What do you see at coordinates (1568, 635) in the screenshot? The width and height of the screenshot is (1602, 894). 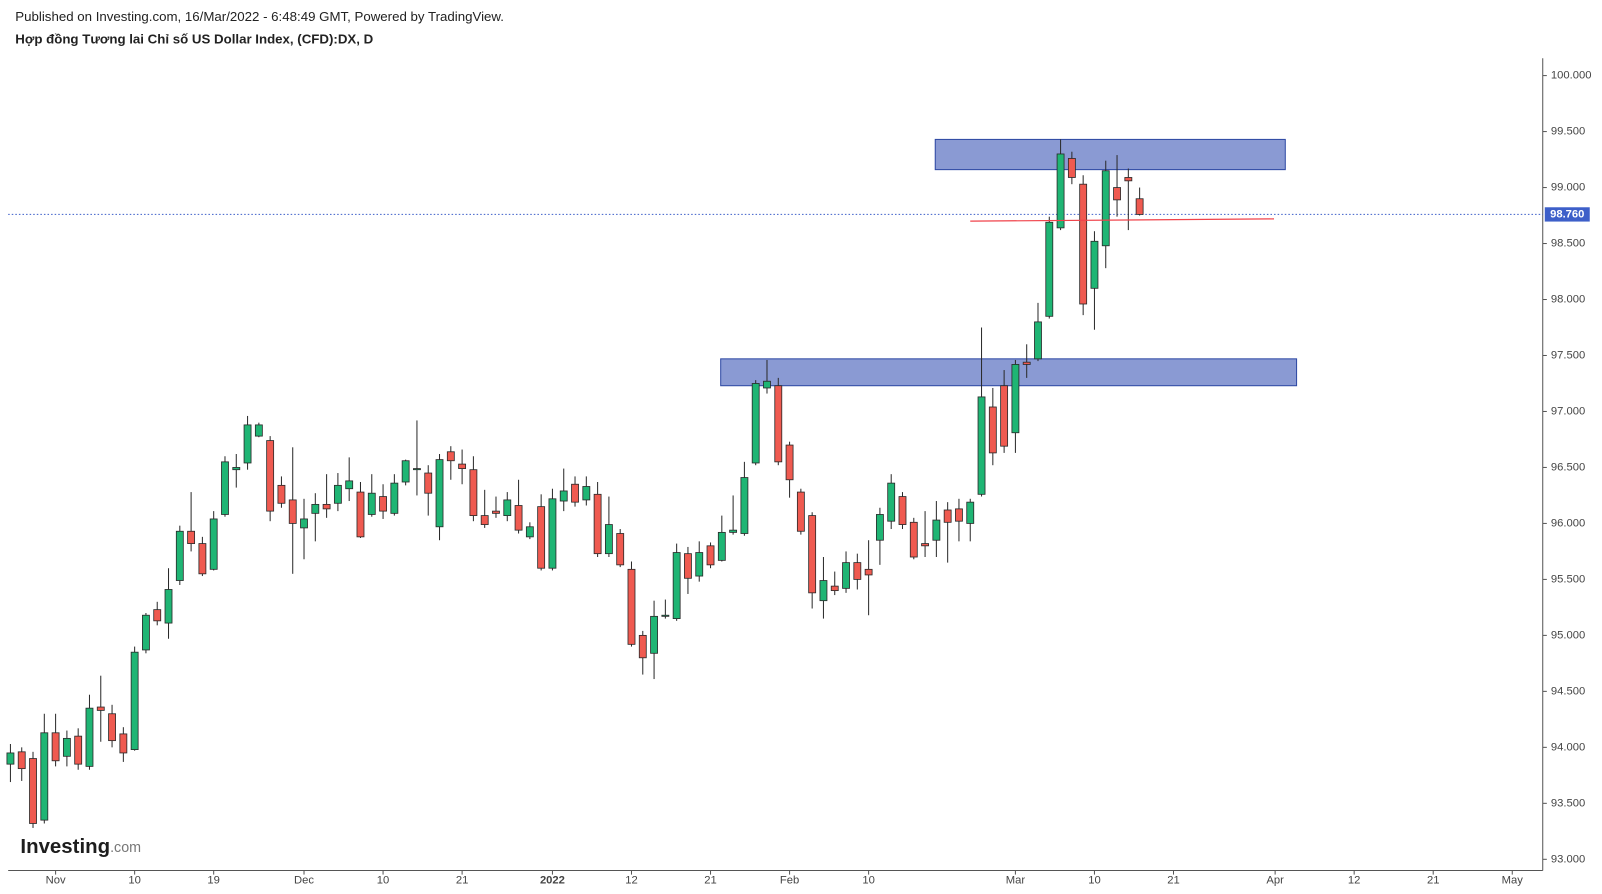 I see `y-tick-label: 95.000` at bounding box center [1568, 635].